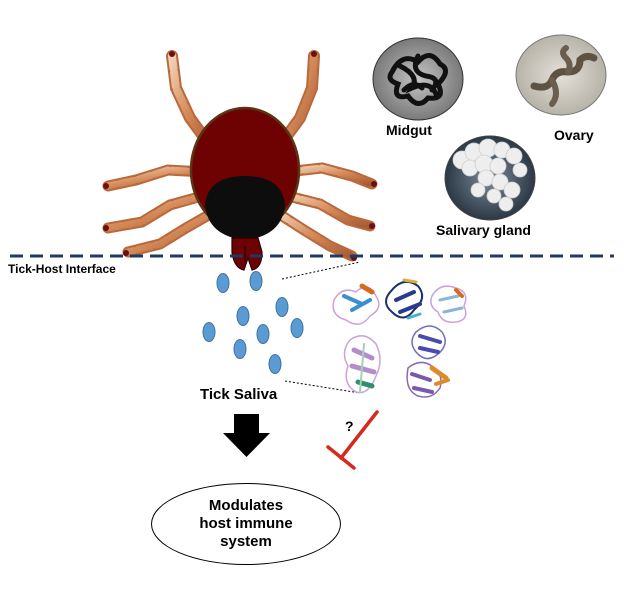 The image size is (624, 596). Describe the element at coordinates (322, 387) in the screenshot. I see `zoom-line-bottom` at that location.